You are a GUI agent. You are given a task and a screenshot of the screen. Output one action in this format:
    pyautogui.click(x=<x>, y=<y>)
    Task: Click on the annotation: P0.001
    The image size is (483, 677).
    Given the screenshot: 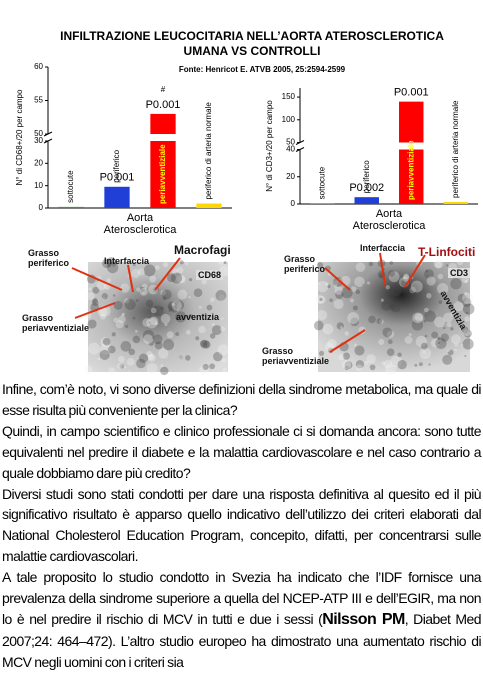 What is the action you would take?
    pyautogui.click(x=411, y=93)
    